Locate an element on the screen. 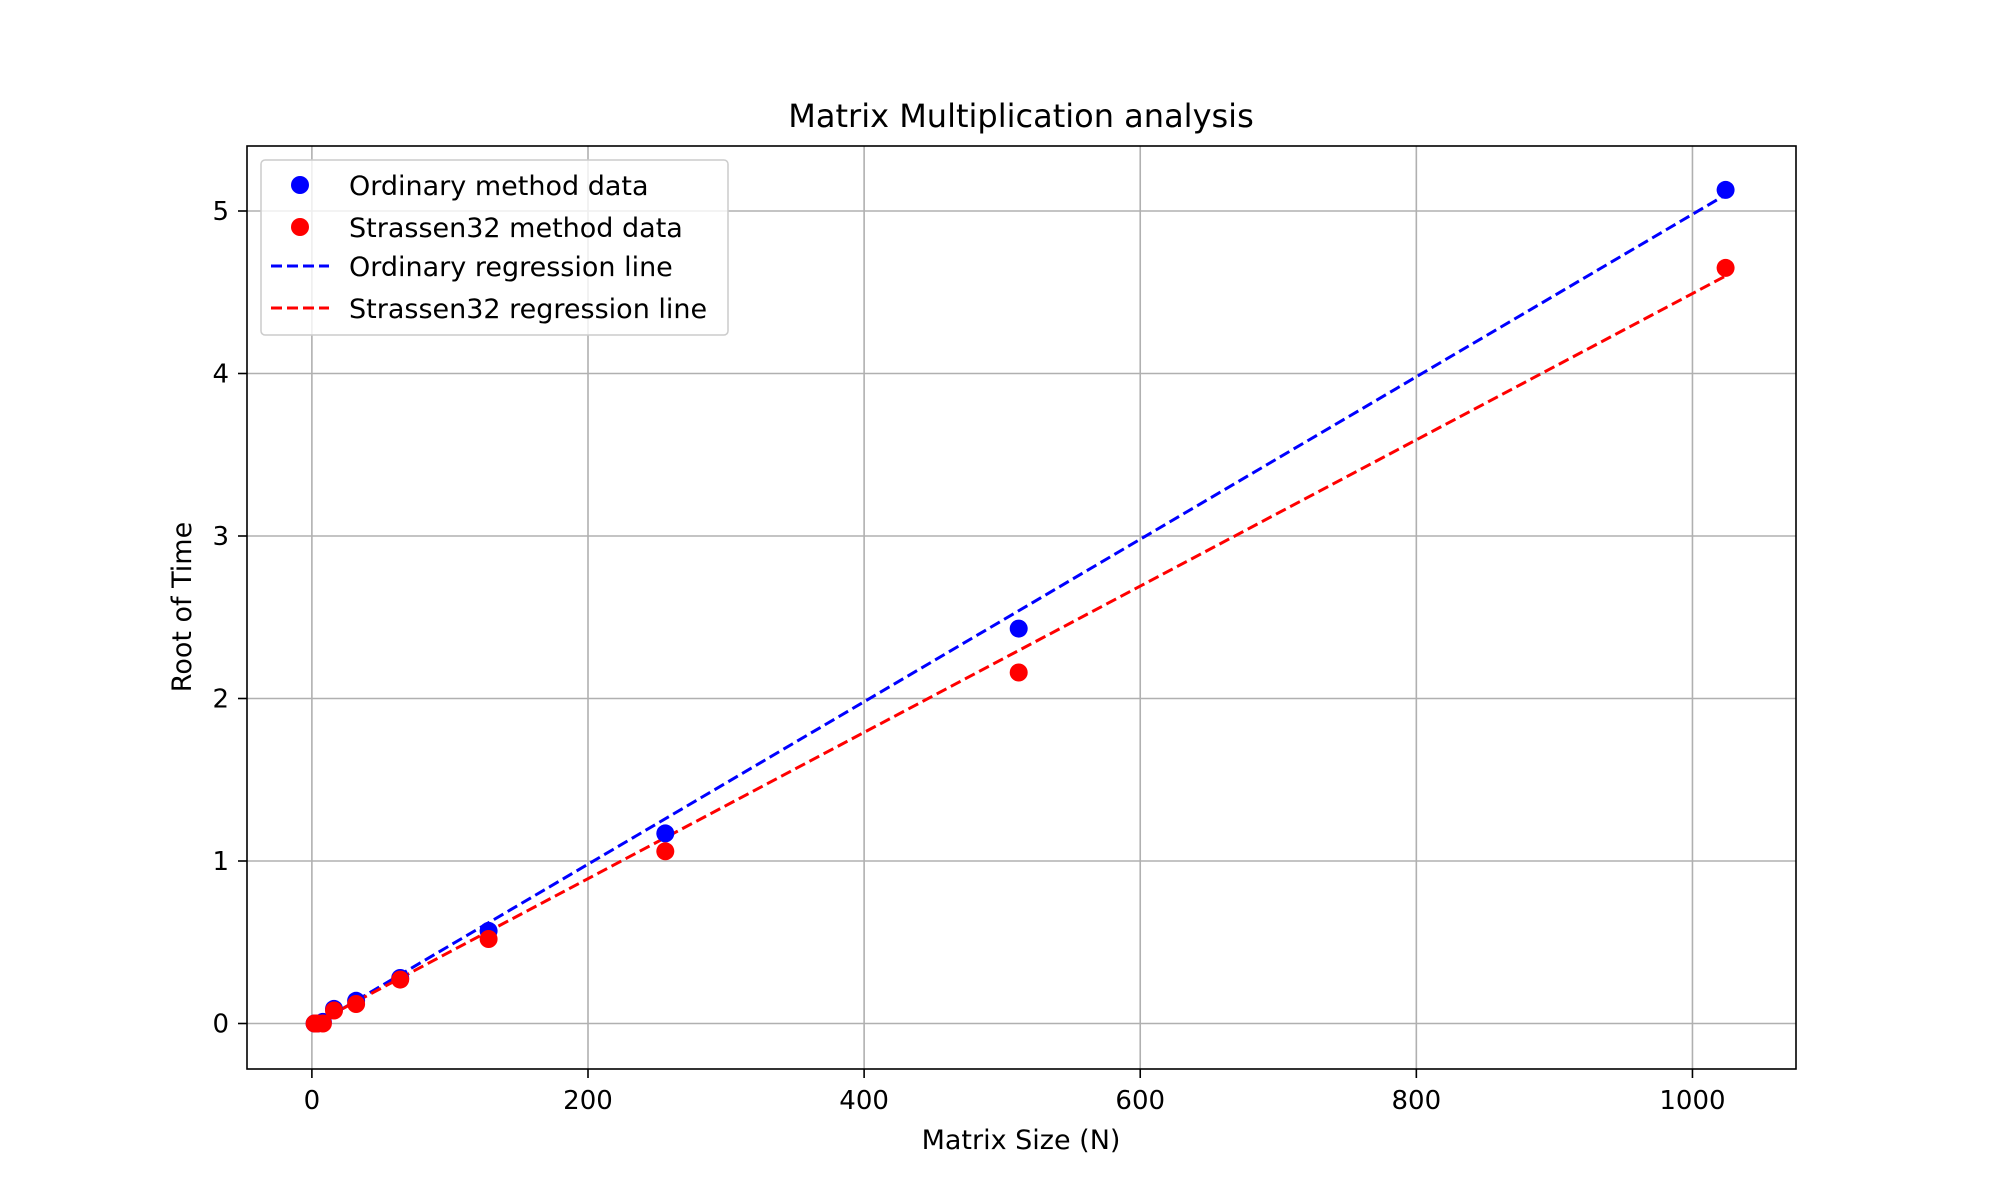 Image resolution: width=1989 pixels, height=1199 pixels. legend-label-strassen-data: Strassen32 method data is located at coordinates (516, 228).